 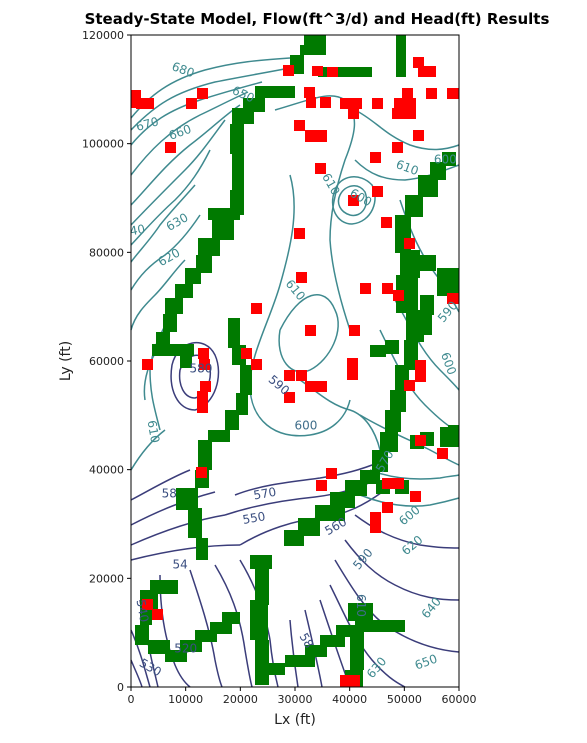 What do you see at coordinates (201, 369) in the screenshot?
I see `contour-label: 580` at bounding box center [201, 369].